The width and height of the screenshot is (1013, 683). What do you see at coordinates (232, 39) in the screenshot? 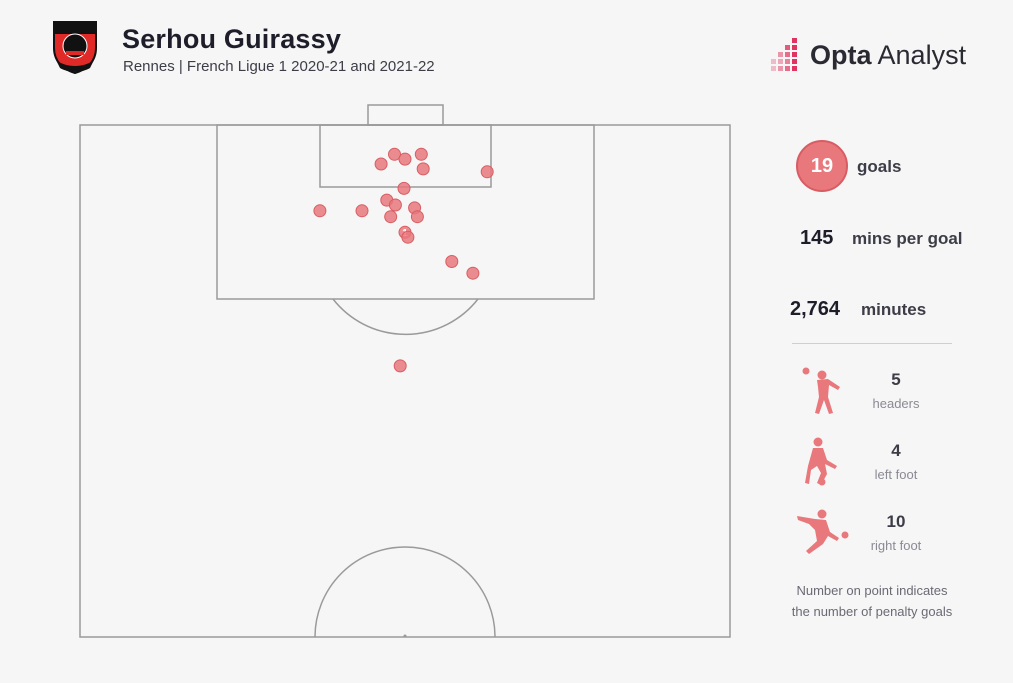
I see `player-name: Serhou Guirassy` at bounding box center [232, 39].